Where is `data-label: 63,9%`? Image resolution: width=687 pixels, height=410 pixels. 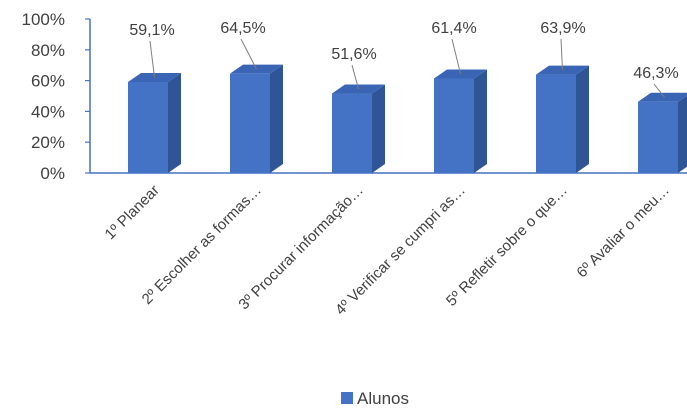
data-label: 63,9% is located at coordinates (562, 28).